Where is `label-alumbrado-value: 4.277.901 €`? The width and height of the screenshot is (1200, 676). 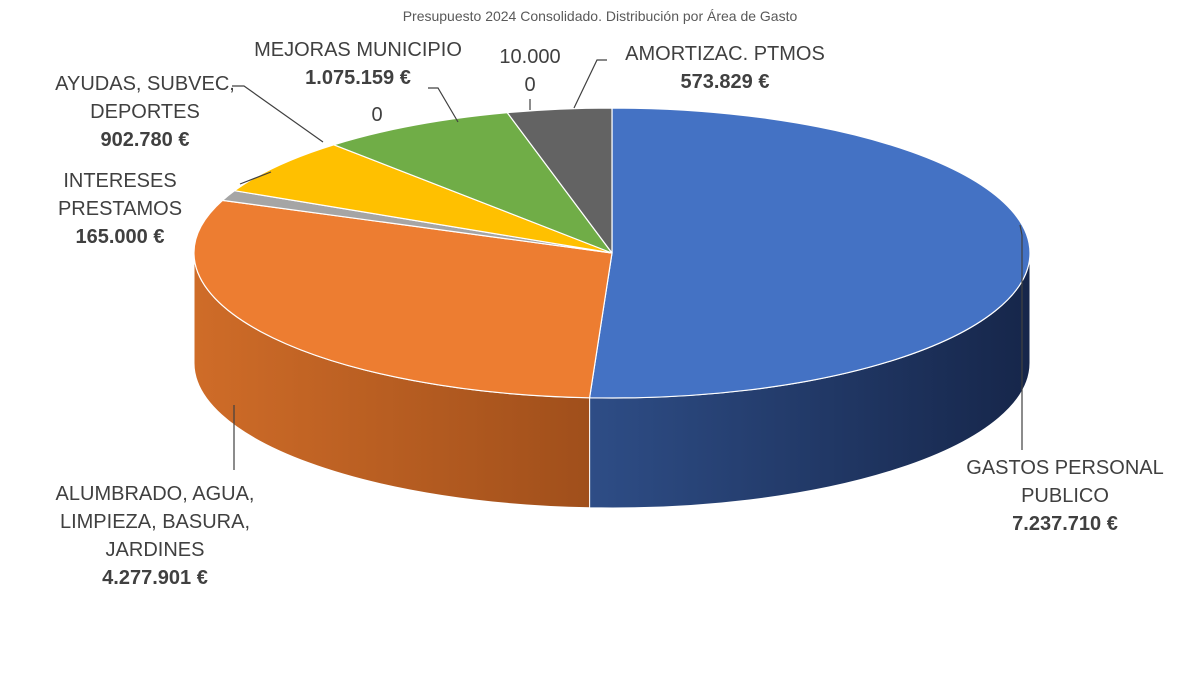 label-alumbrado-value: 4.277.901 € is located at coordinates (155, 578).